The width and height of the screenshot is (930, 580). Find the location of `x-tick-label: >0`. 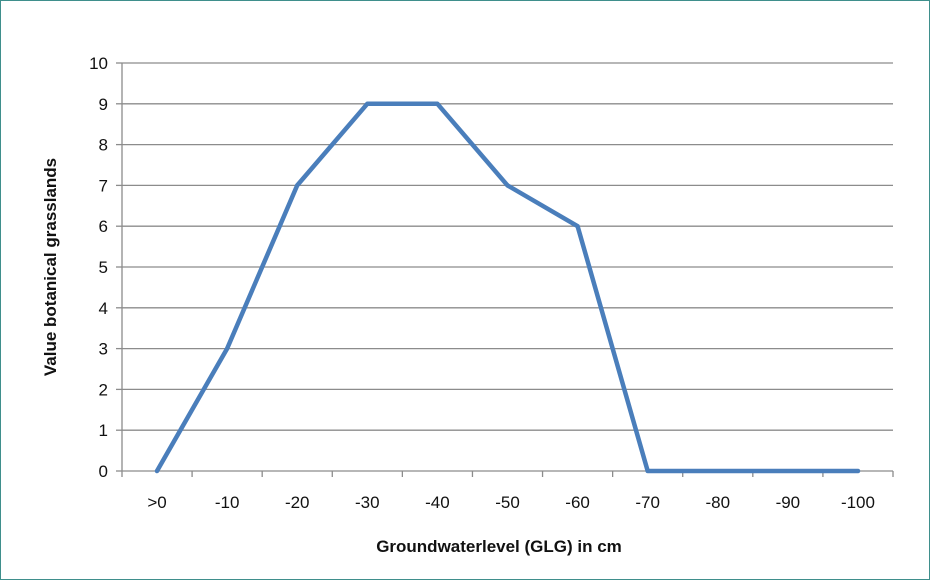

x-tick-label: >0 is located at coordinates (156, 502).